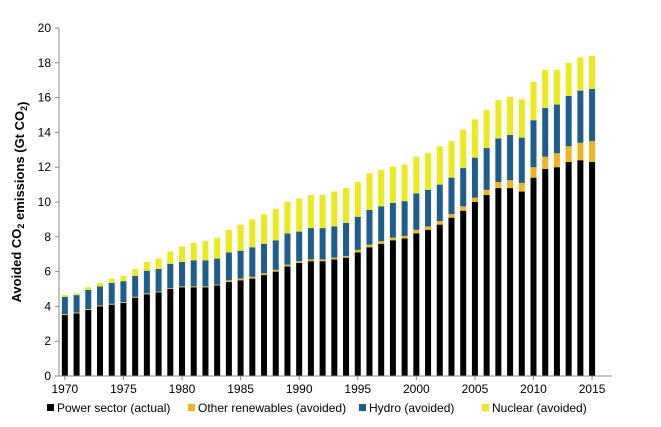  Describe the element at coordinates (322, 244) in the screenshot. I see `bar-segment-1992-s2` at that location.